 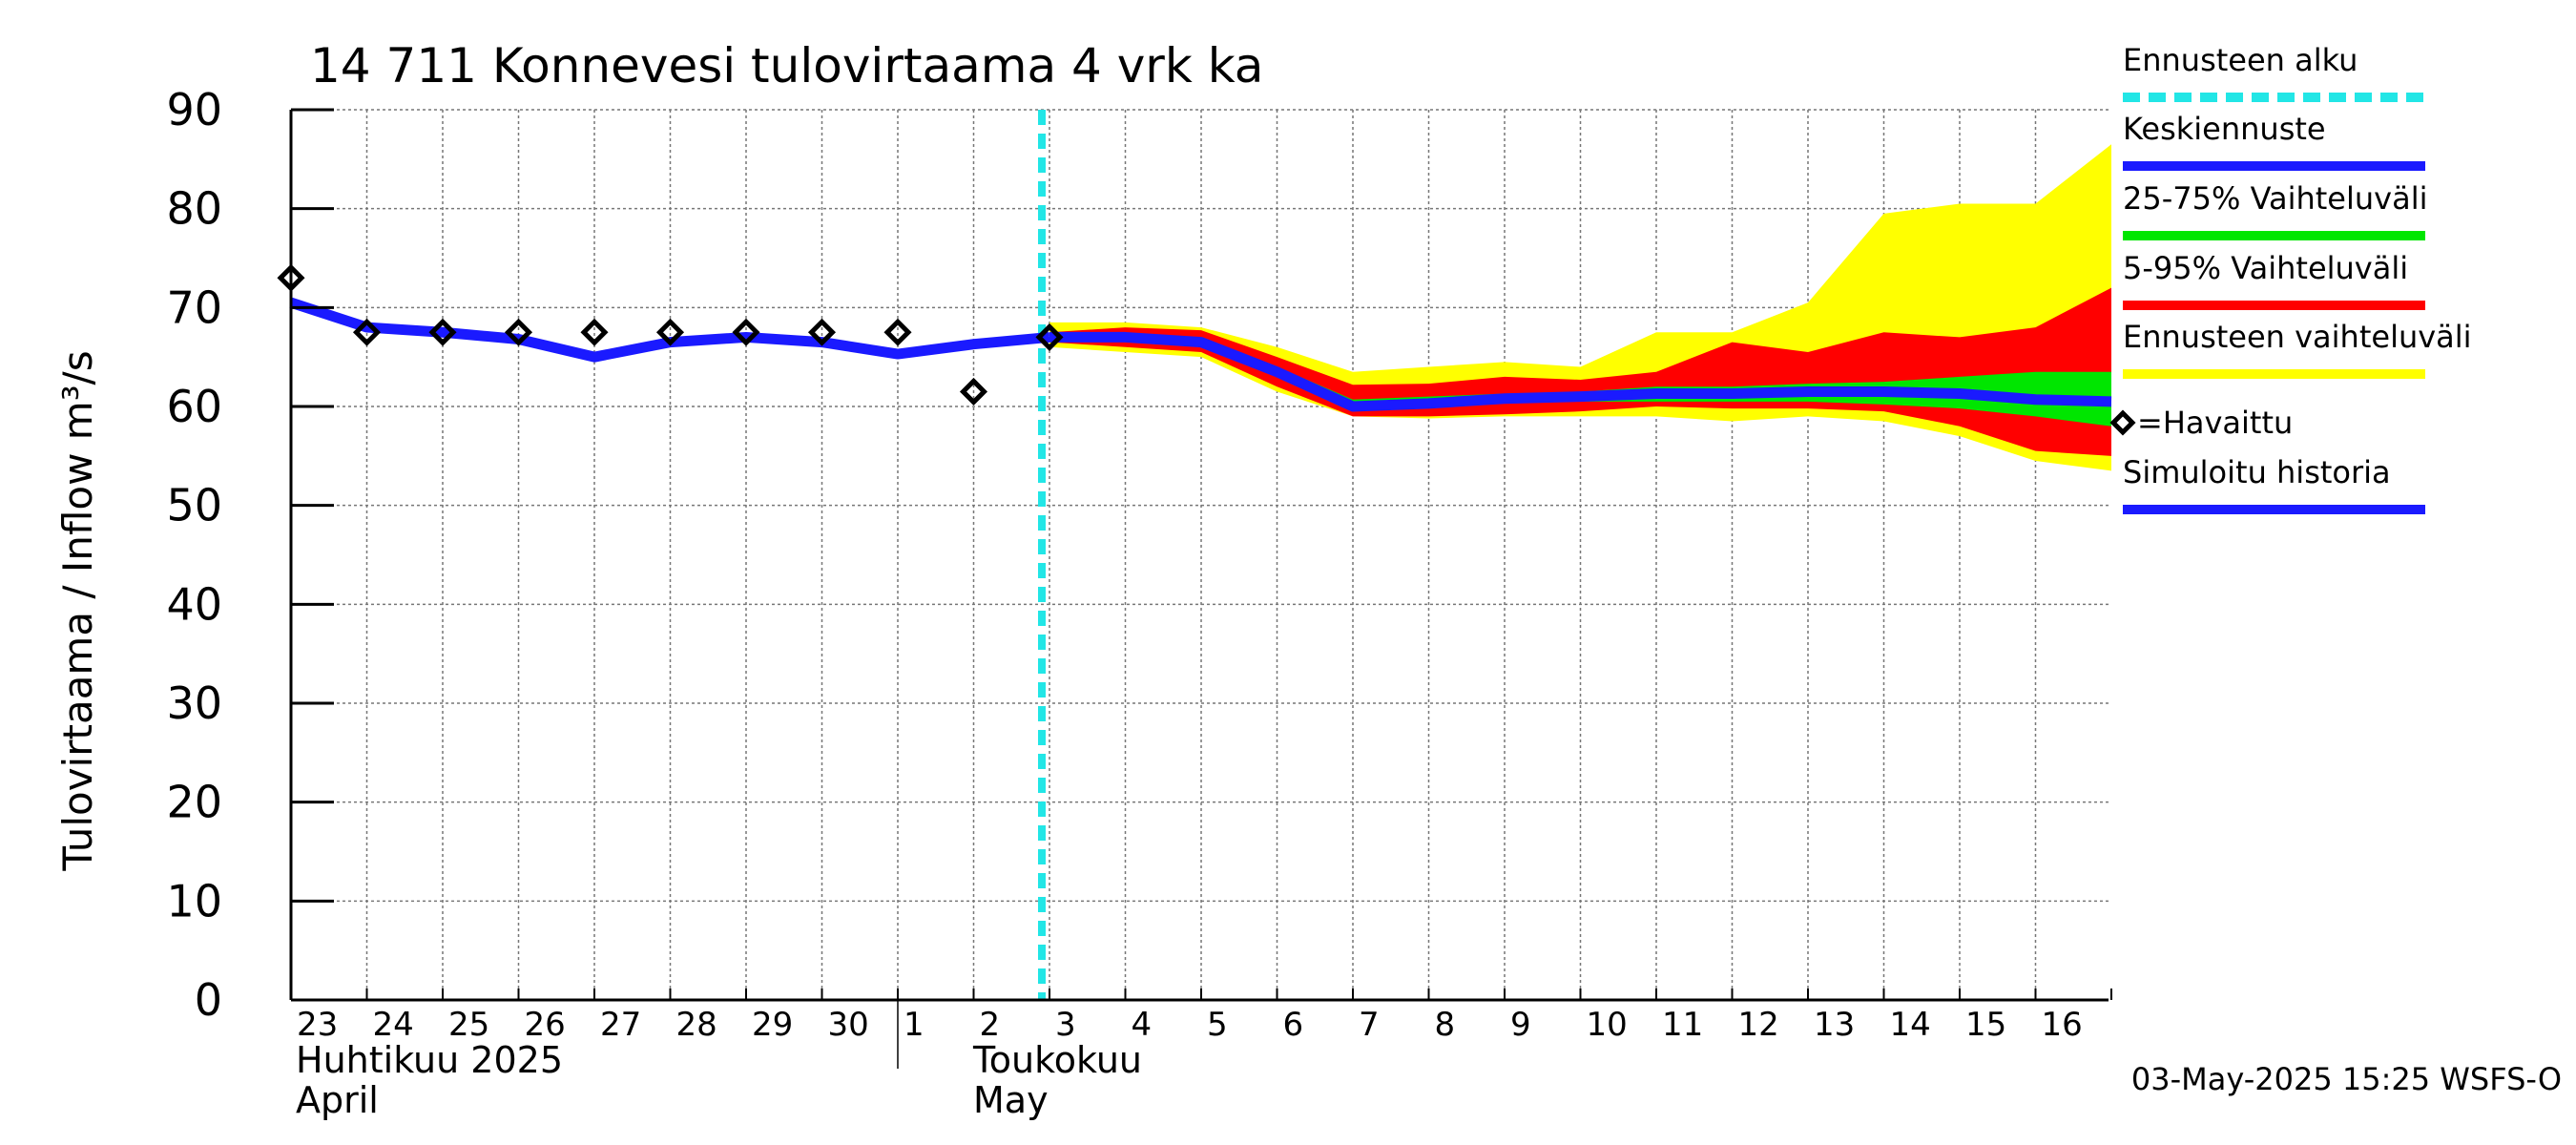 What do you see at coordinates (194, 506) in the screenshot?
I see `y-tick-label: 50` at bounding box center [194, 506].